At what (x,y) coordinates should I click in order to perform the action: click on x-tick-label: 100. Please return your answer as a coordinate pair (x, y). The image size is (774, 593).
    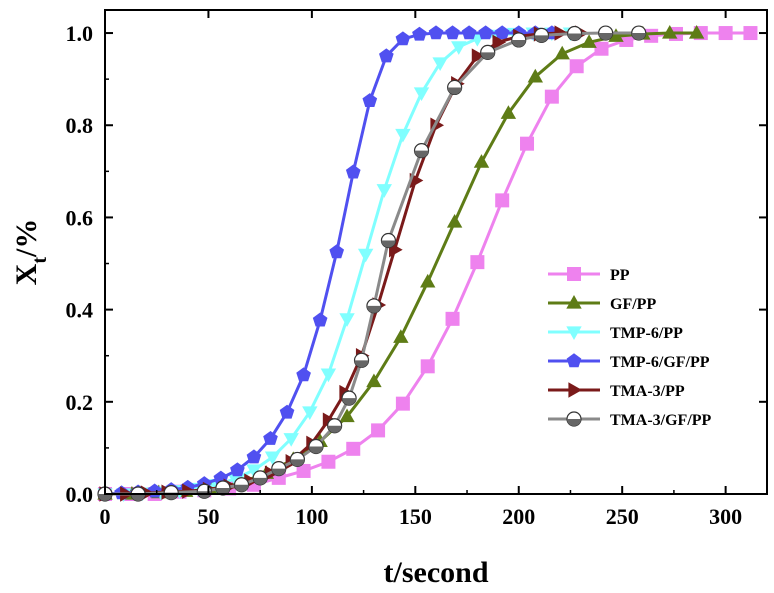
    Looking at the image, I should click on (311, 516).